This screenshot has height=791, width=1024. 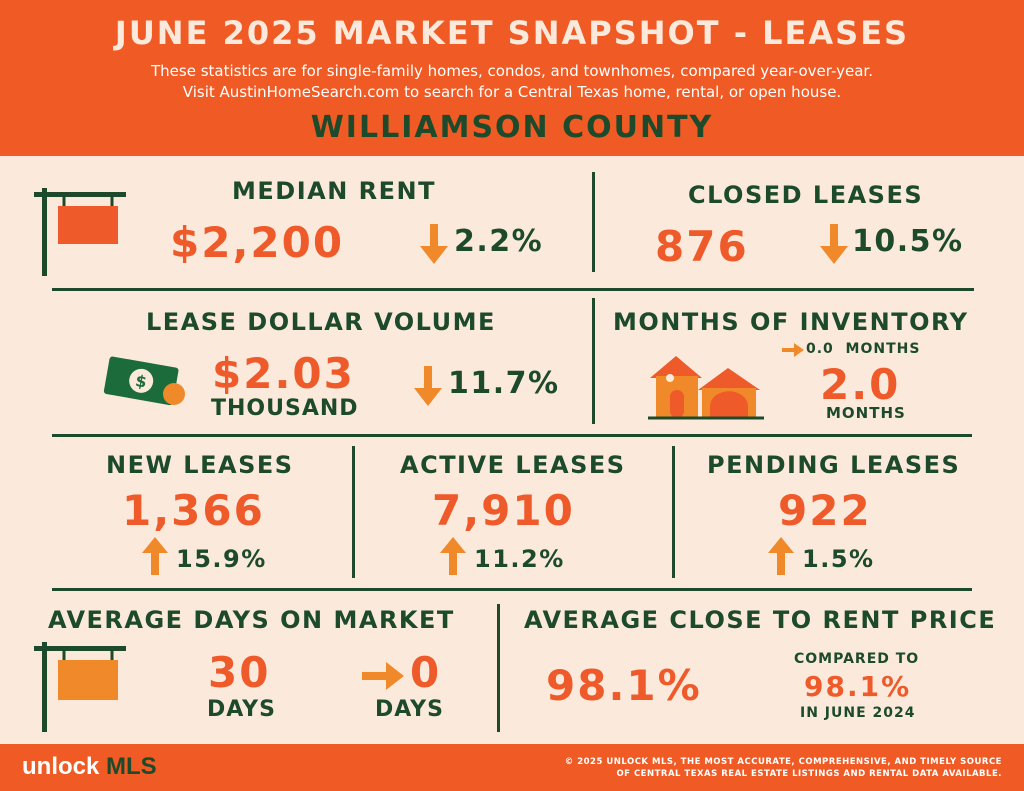 What do you see at coordinates (760, 620) in the screenshot?
I see `avg-close-to-rent-label: AVERAGE CLOSE TO RENT PRICE` at bounding box center [760, 620].